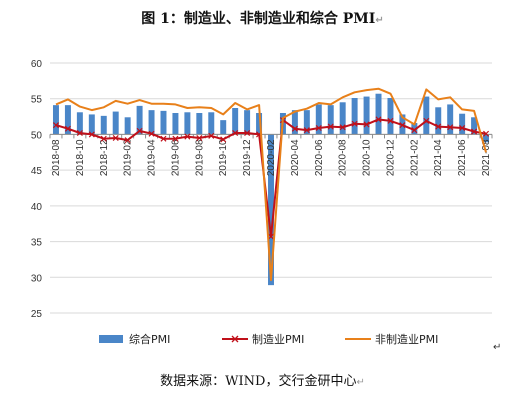  Describe the element at coordinates (414, 157) in the screenshot. I see `x-tick-label: 2021-02` at that location.